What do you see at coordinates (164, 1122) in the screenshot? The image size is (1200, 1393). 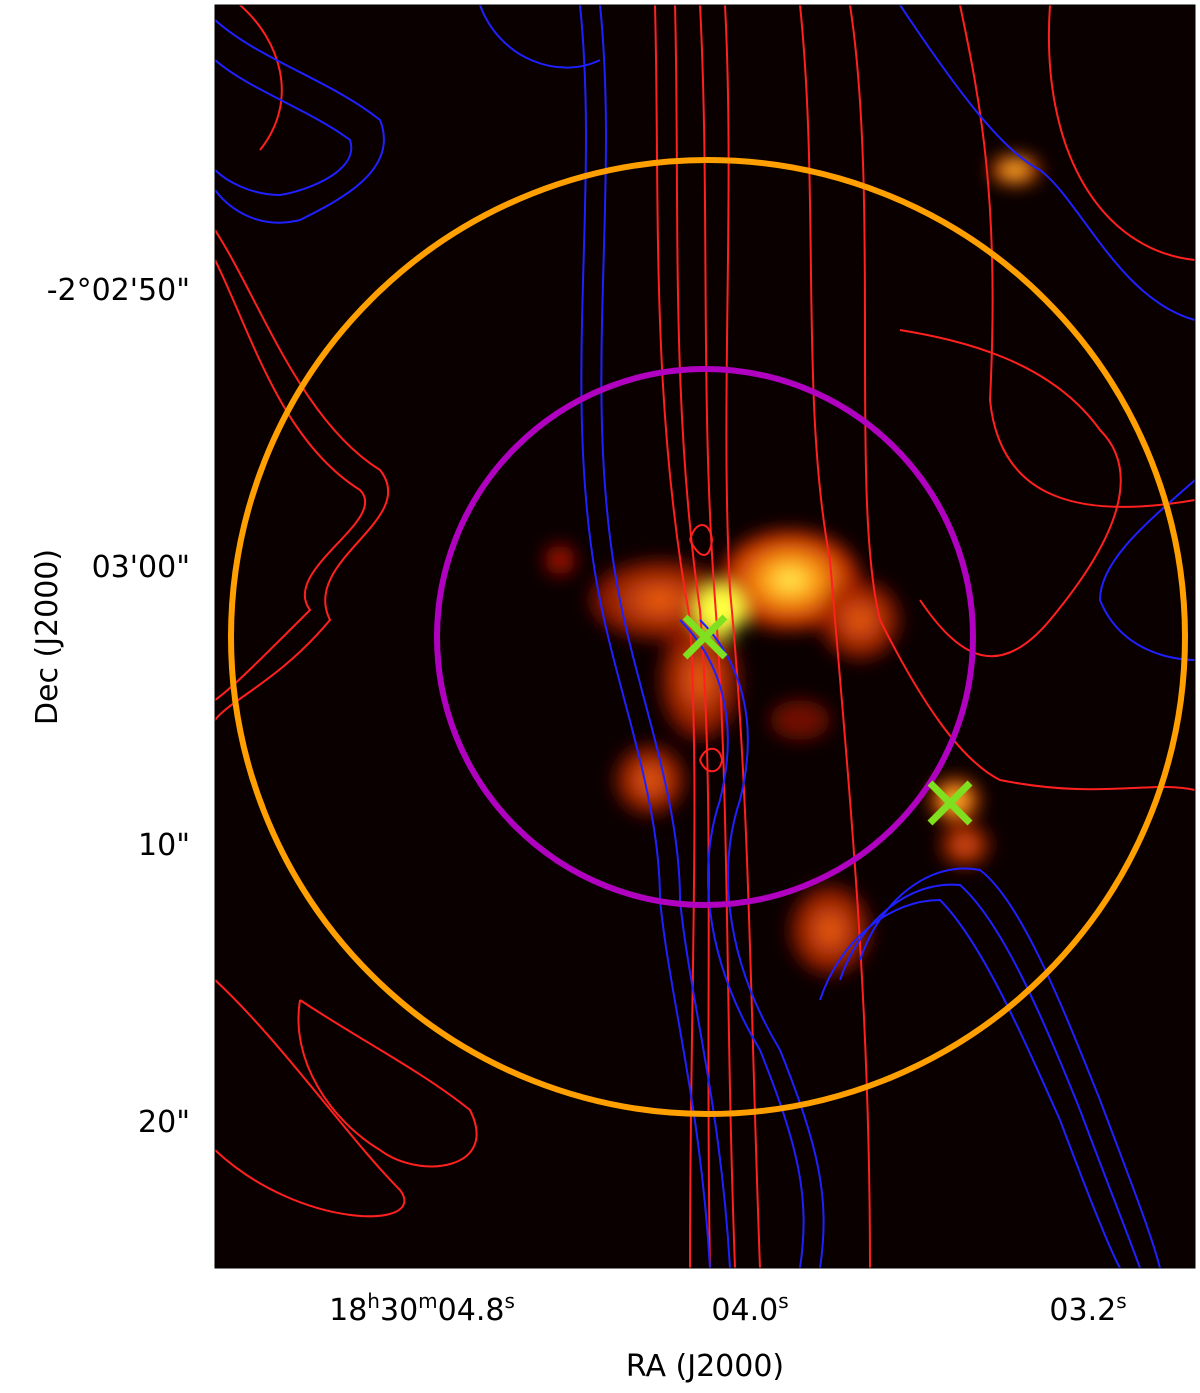 I see `y-tick-label: 20"` at bounding box center [164, 1122].